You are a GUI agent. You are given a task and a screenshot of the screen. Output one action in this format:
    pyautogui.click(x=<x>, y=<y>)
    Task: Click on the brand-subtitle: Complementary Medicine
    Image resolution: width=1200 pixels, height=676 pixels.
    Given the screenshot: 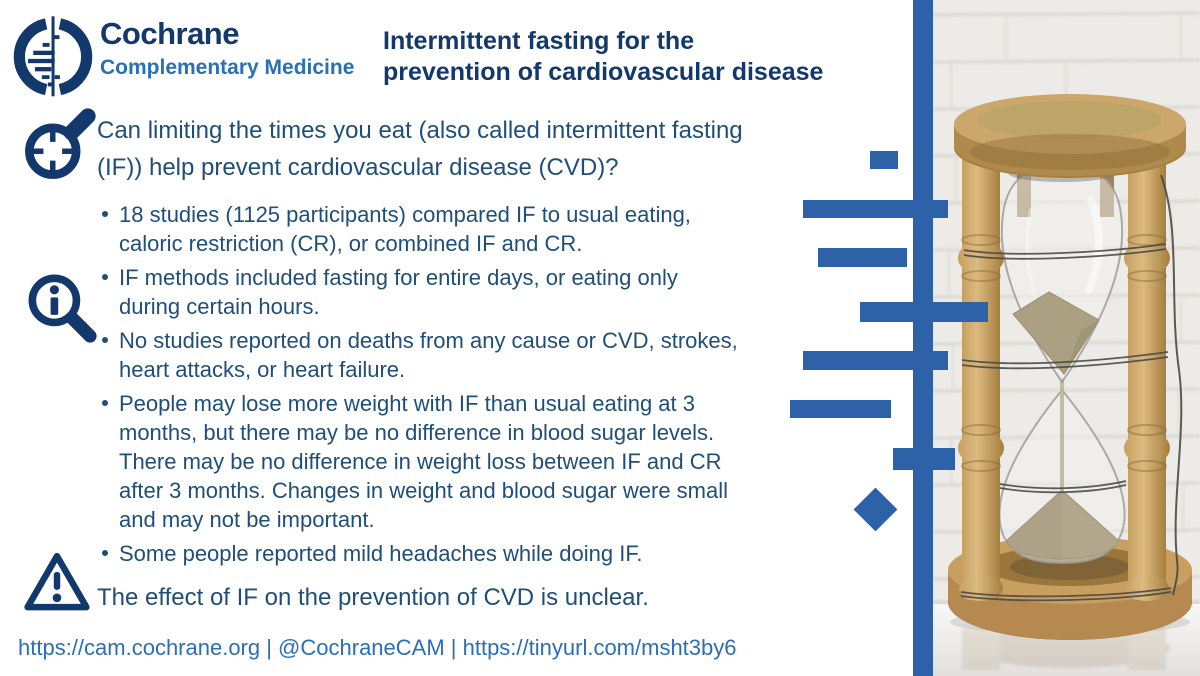 What is the action you would take?
    pyautogui.click(x=227, y=67)
    